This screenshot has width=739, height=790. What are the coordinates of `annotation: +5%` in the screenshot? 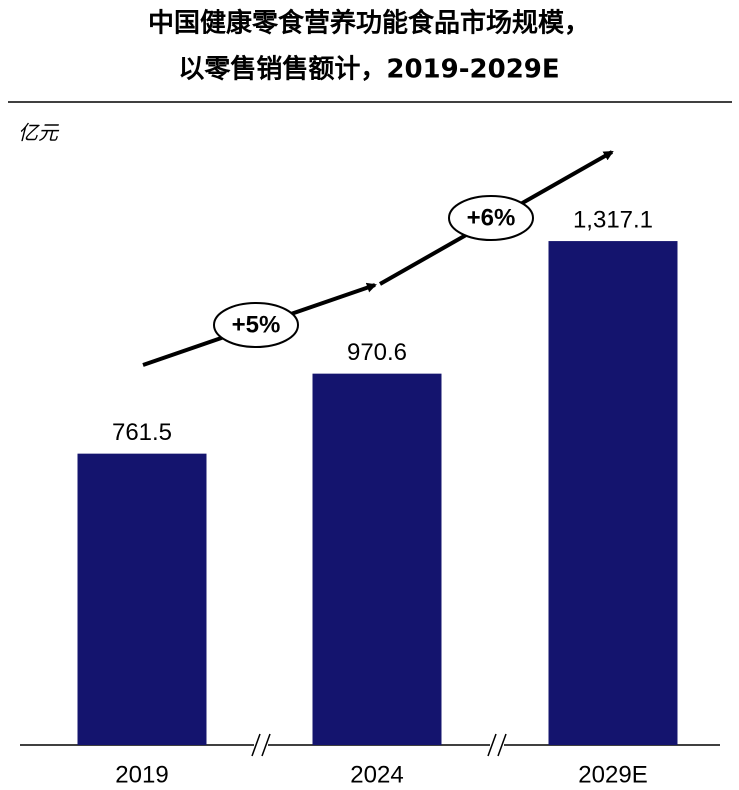 It's located at (256, 324).